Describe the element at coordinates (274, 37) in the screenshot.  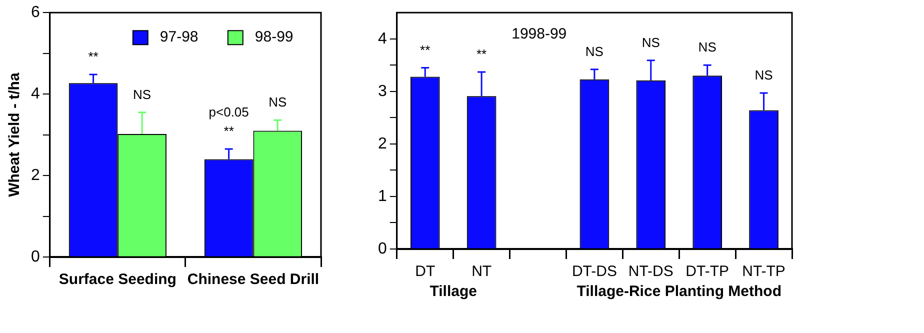
I see `legend-label: 98-99` at that location.